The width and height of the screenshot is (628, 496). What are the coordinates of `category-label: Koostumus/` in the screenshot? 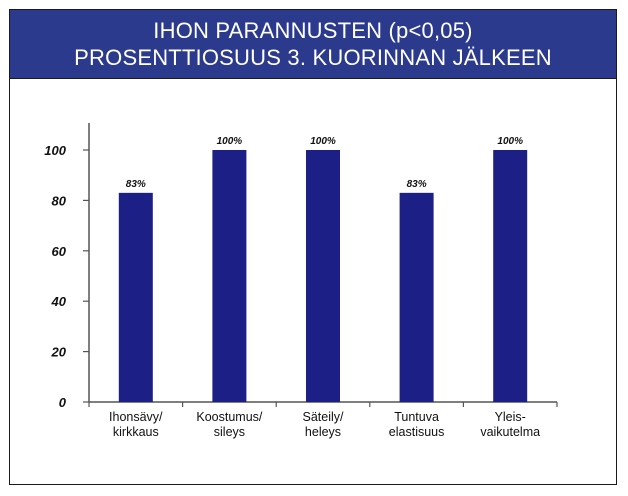 It's located at (229, 417).